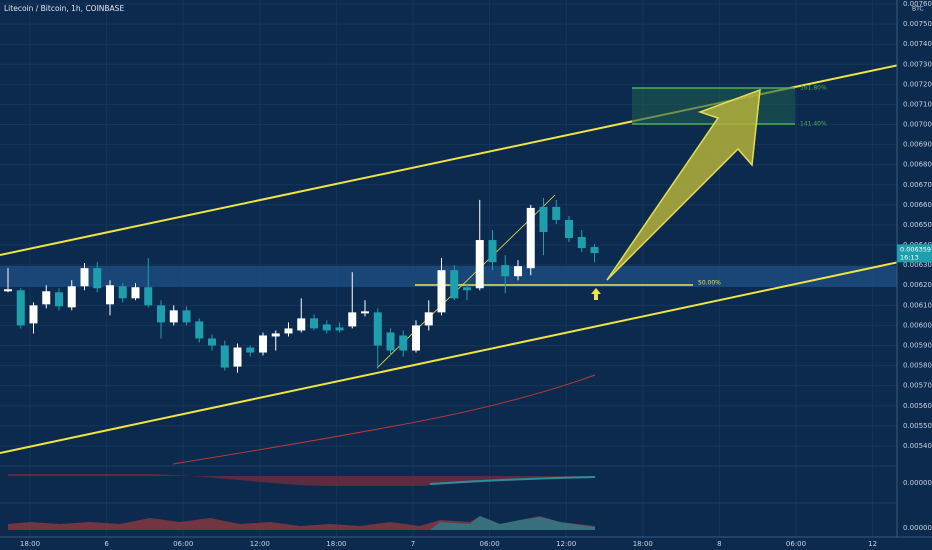  Describe the element at coordinates (64, 8) in the screenshot. I see `chart-title: Litecoin / Bitcoin, 1h, COINBASE` at that location.